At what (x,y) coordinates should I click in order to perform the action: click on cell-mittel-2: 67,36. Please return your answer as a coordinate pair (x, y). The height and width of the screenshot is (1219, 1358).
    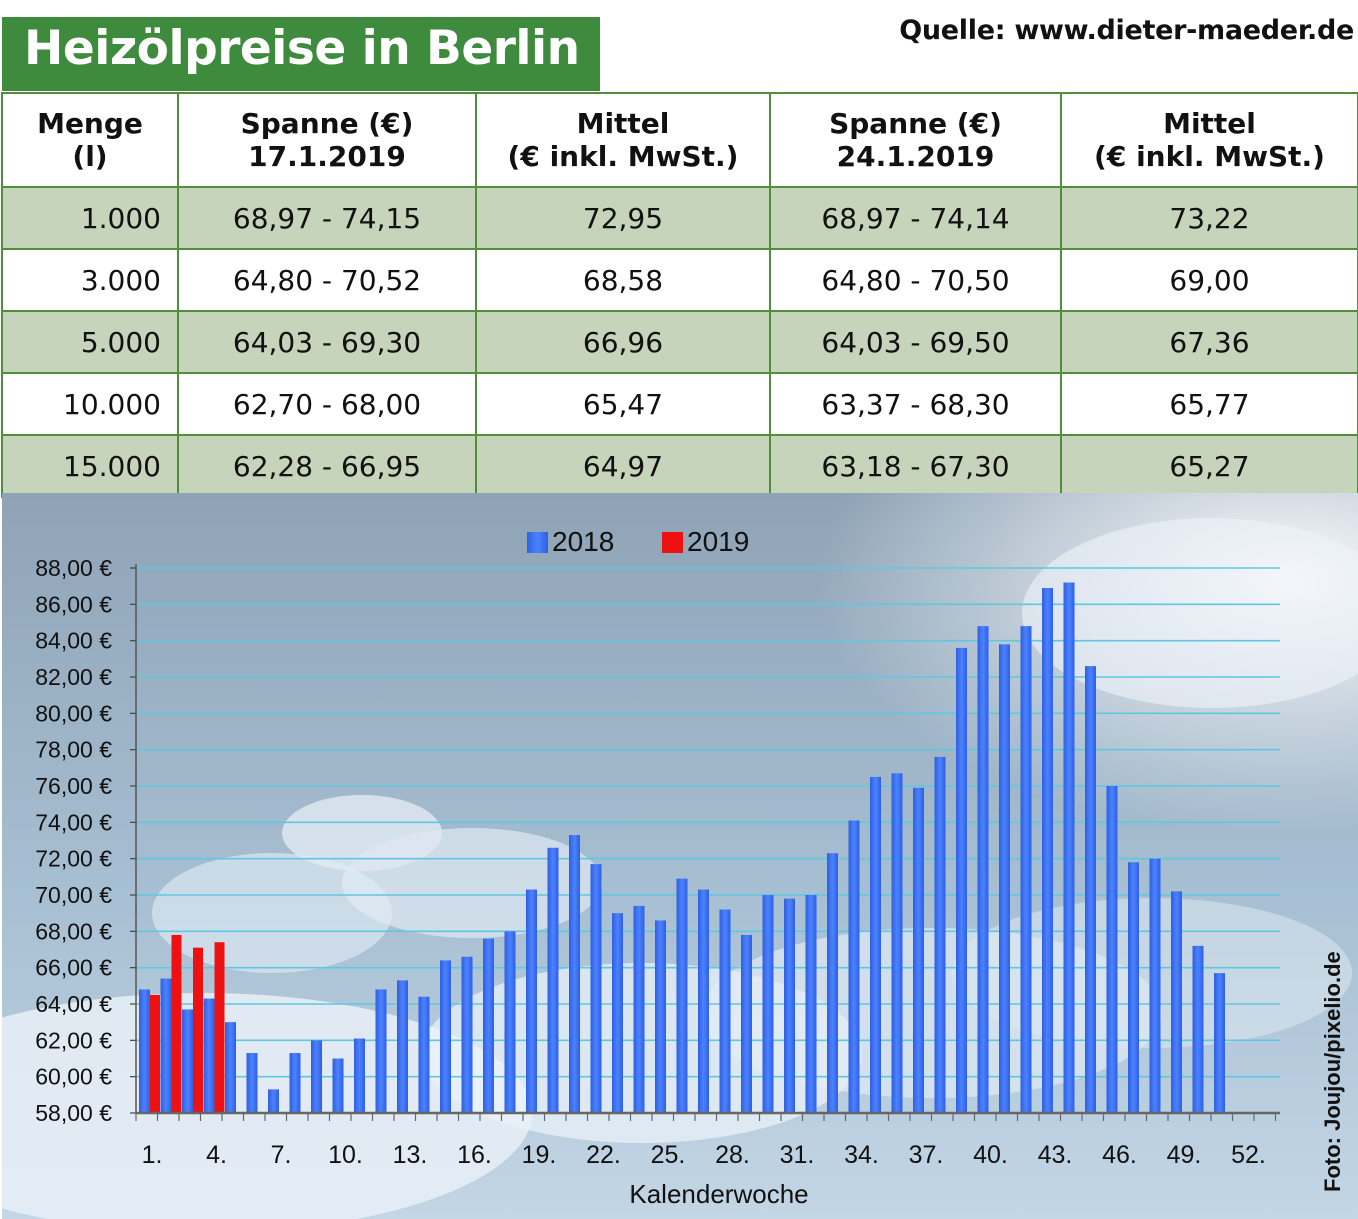
    Looking at the image, I should click on (1209, 342).